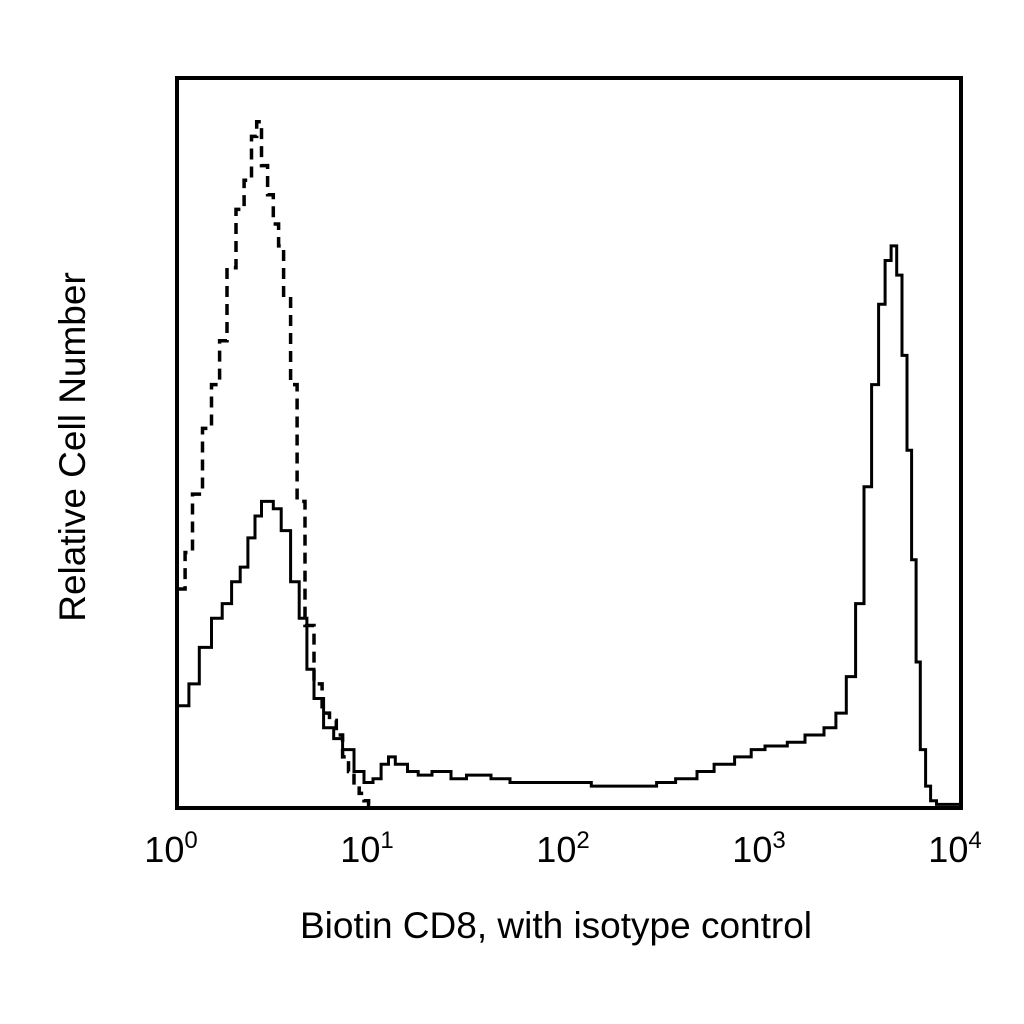 The height and width of the screenshot is (1024, 1024). Describe the element at coordinates (758, 848) in the screenshot. I see `x-tick-label: 10³` at that location.